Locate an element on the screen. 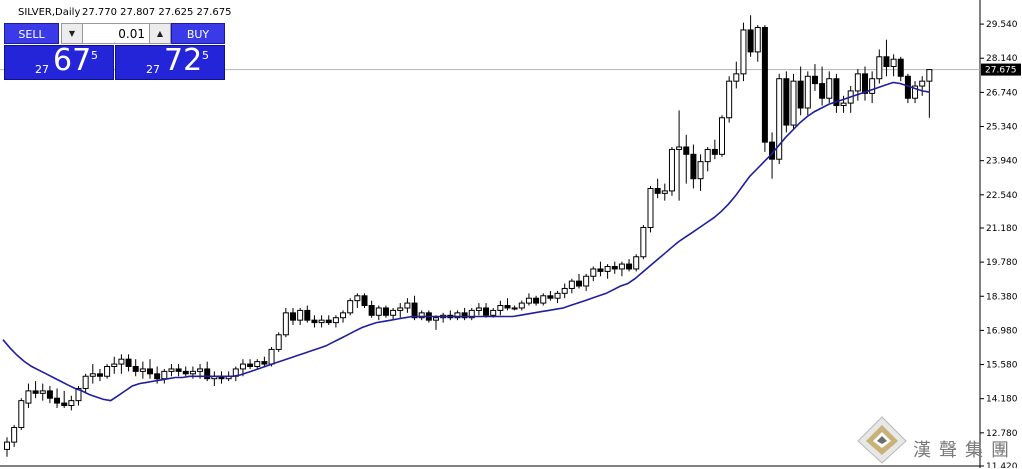  buy-price-button: 27 72 5 is located at coordinates (170, 61).